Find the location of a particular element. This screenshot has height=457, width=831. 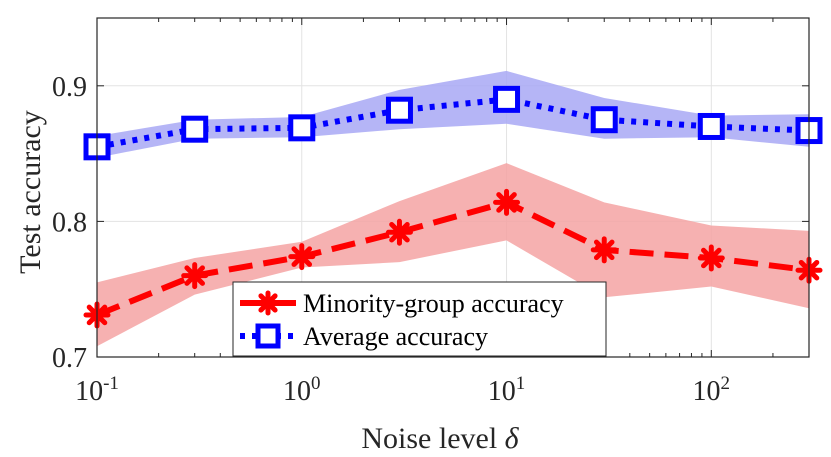

series-line-average is located at coordinates (453, 123).